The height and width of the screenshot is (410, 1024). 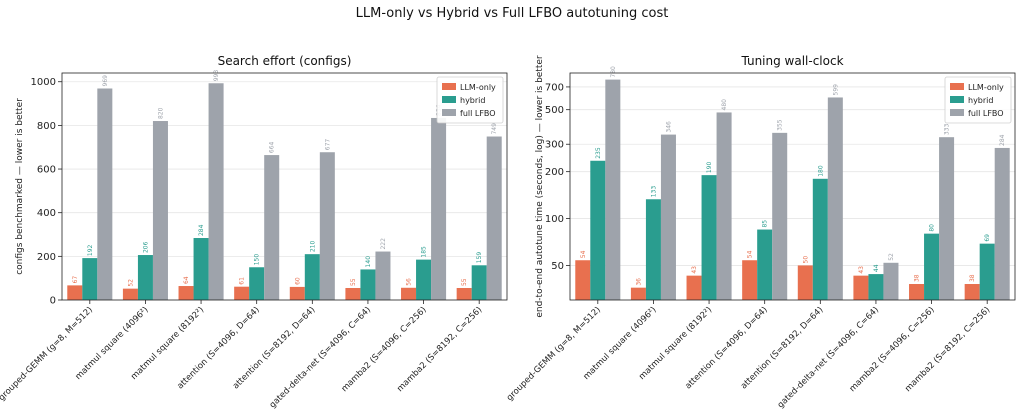 I want to click on data-label: 210, so click(x=312, y=247).